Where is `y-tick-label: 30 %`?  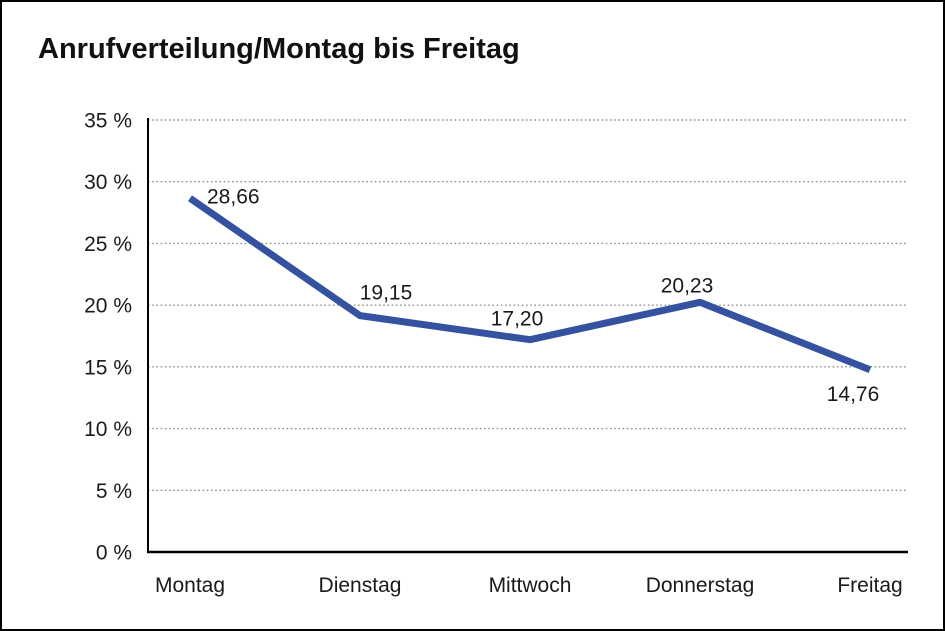 y-tick-label: 30 % is located at coordinates (108, 182).